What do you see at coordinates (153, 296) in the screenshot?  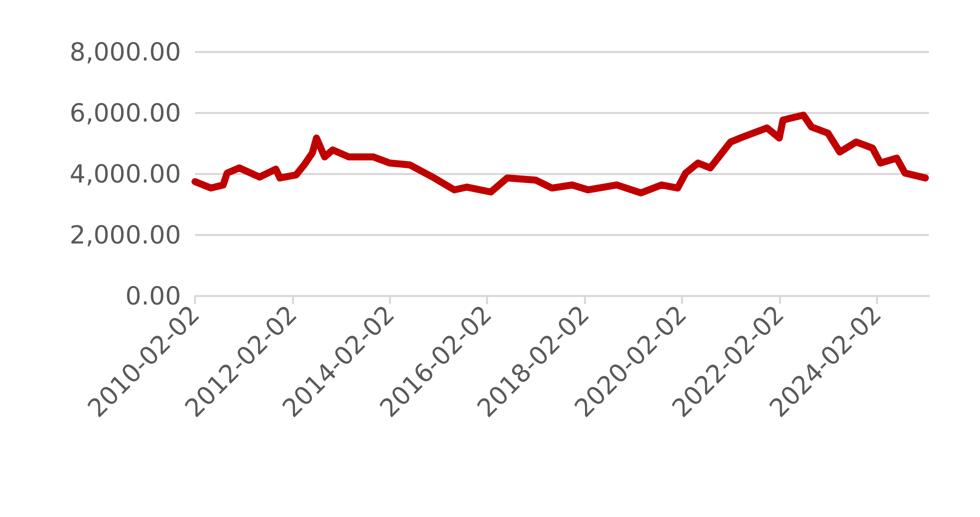 I see `y-tick-label: 0.00` at bounding box center [153, 296].